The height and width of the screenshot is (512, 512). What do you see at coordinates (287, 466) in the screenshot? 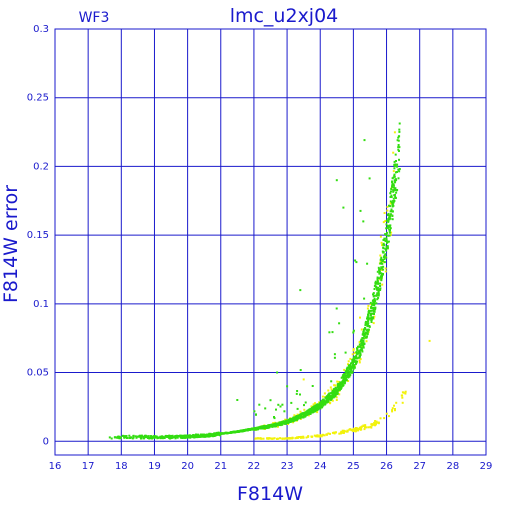
I see `x-tick-label: 23` at bounding box center [287, 466].